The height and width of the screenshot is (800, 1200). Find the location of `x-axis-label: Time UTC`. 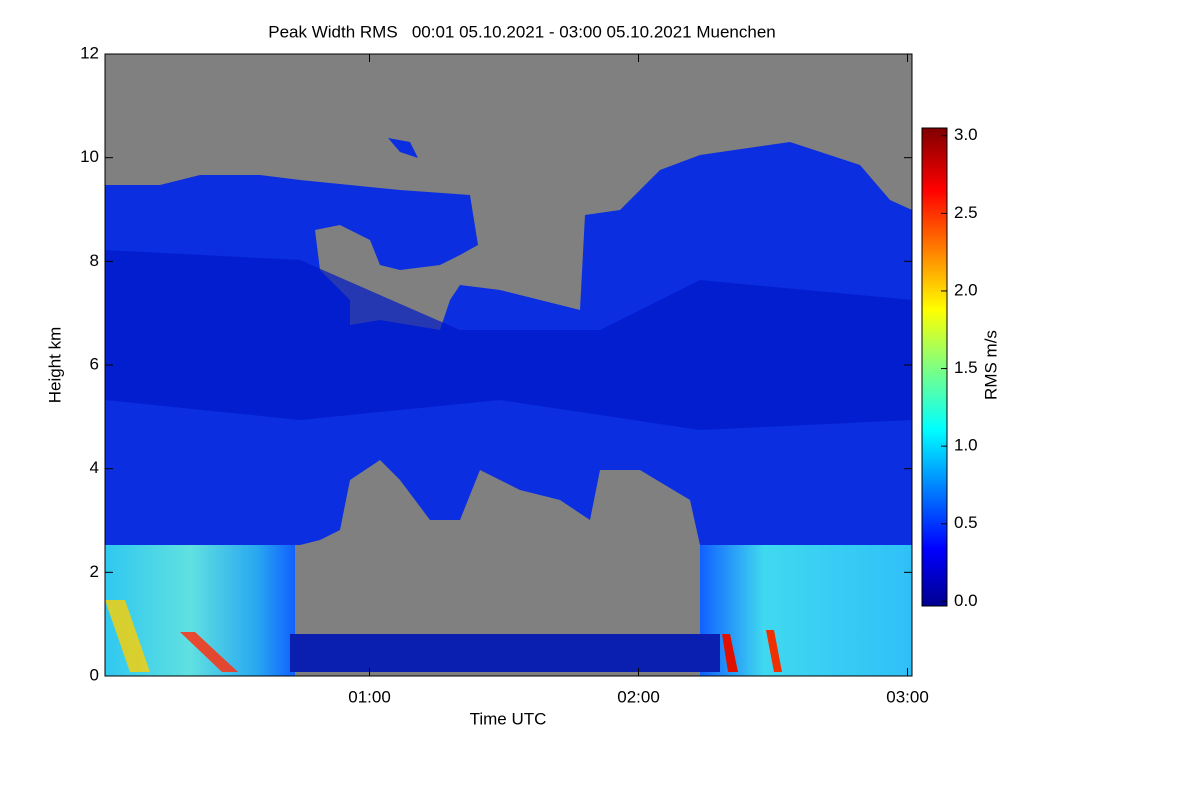

x-axis-label: Time UTC is located at coordinates (508, 718).